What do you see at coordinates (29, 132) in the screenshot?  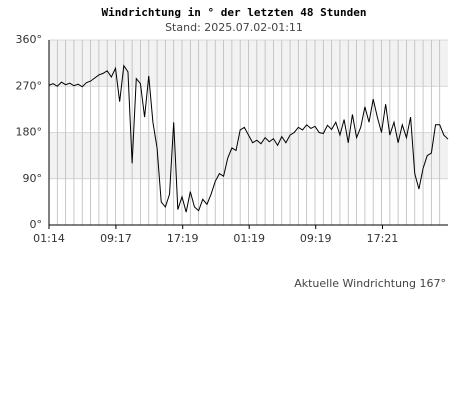 I see `y-tick-label: 180°` at bounding box center [29, 132].